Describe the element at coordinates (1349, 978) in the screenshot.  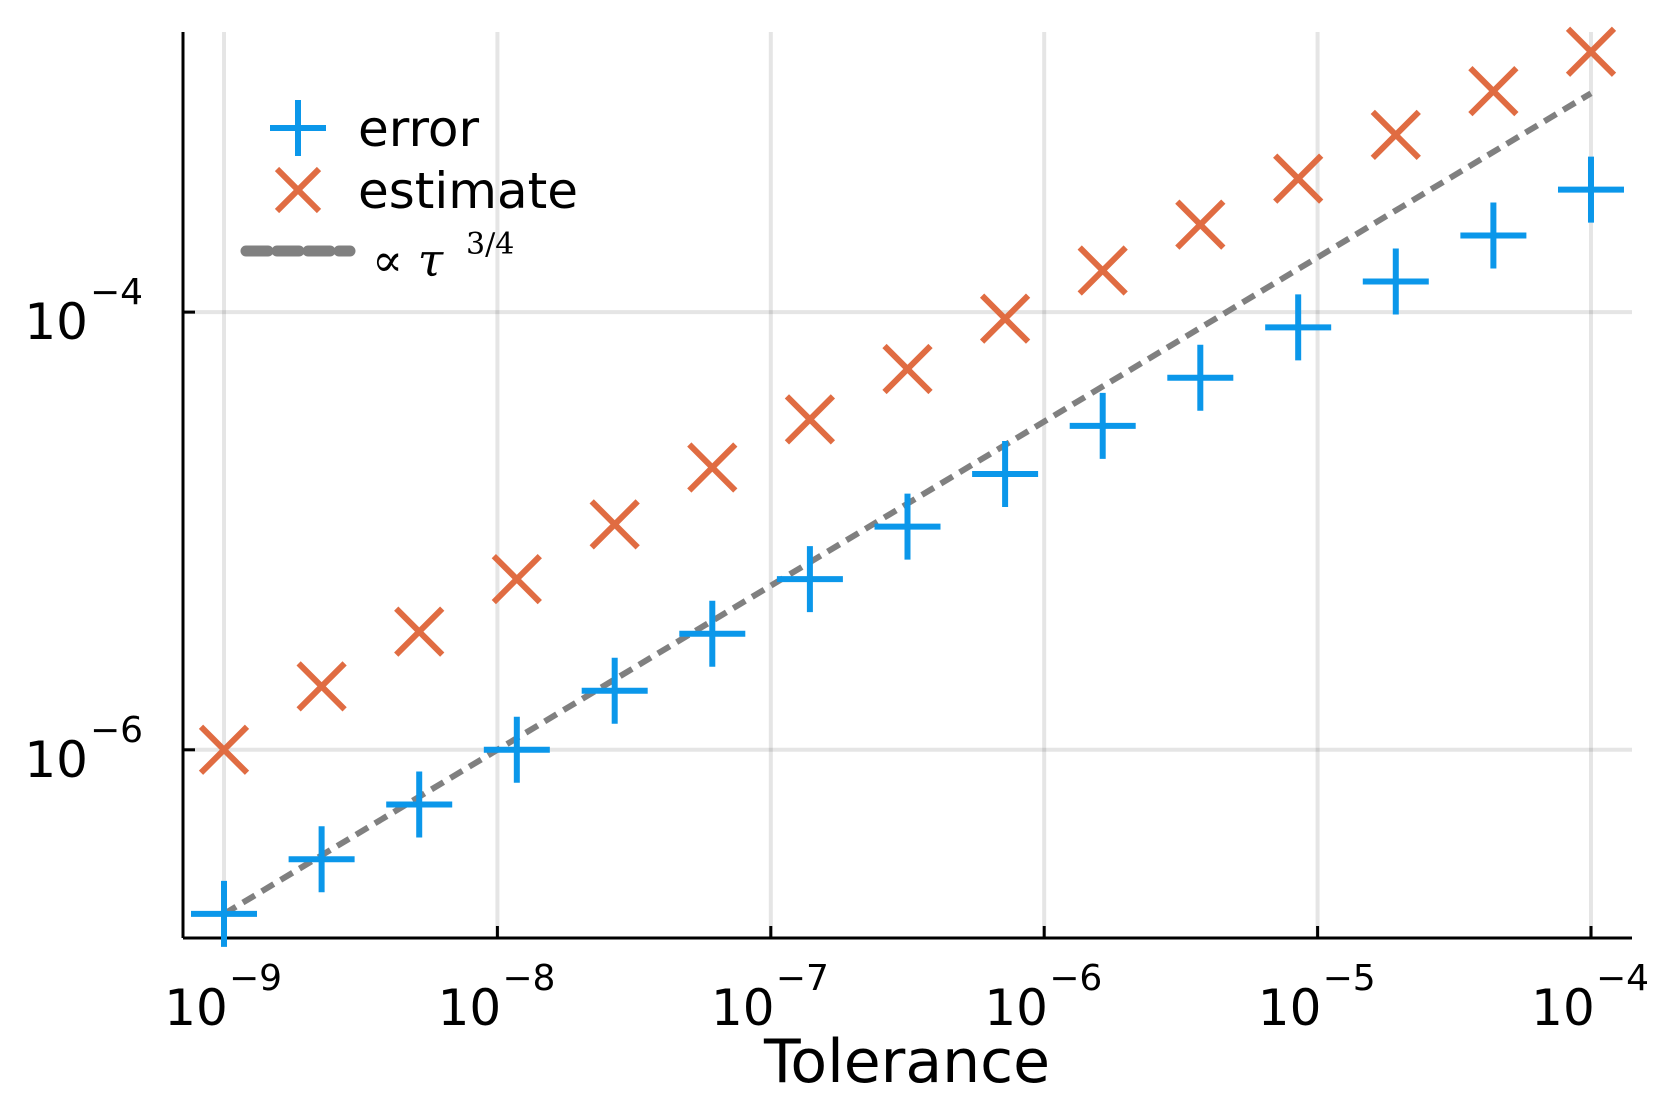
I see `x-tick-label-exponent: −5` at that location.